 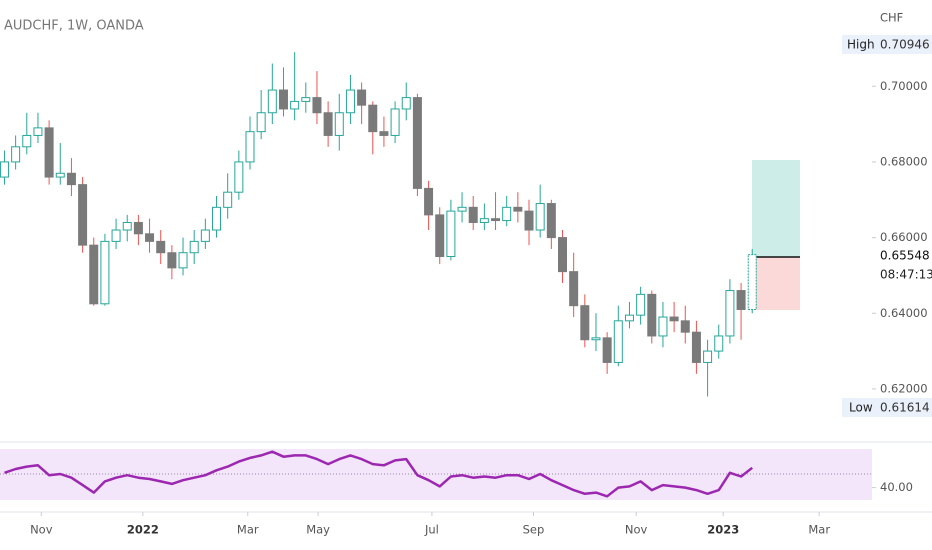 What do you see at coordinates (861, 408) in the screenshot?
I see `low-label: Low` at bounding box center [861, 408].